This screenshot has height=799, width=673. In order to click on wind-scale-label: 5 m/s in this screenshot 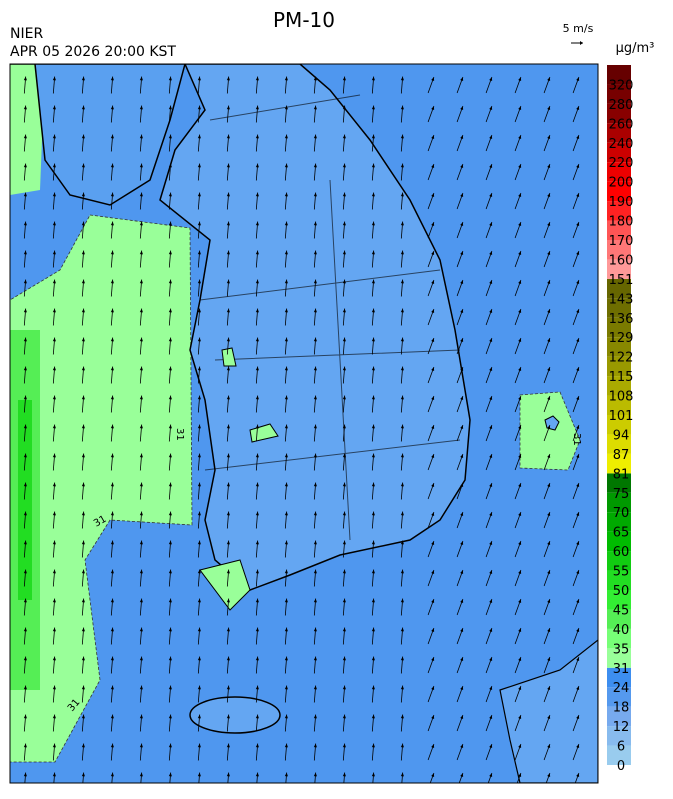, I will do `click(578, 28)`.